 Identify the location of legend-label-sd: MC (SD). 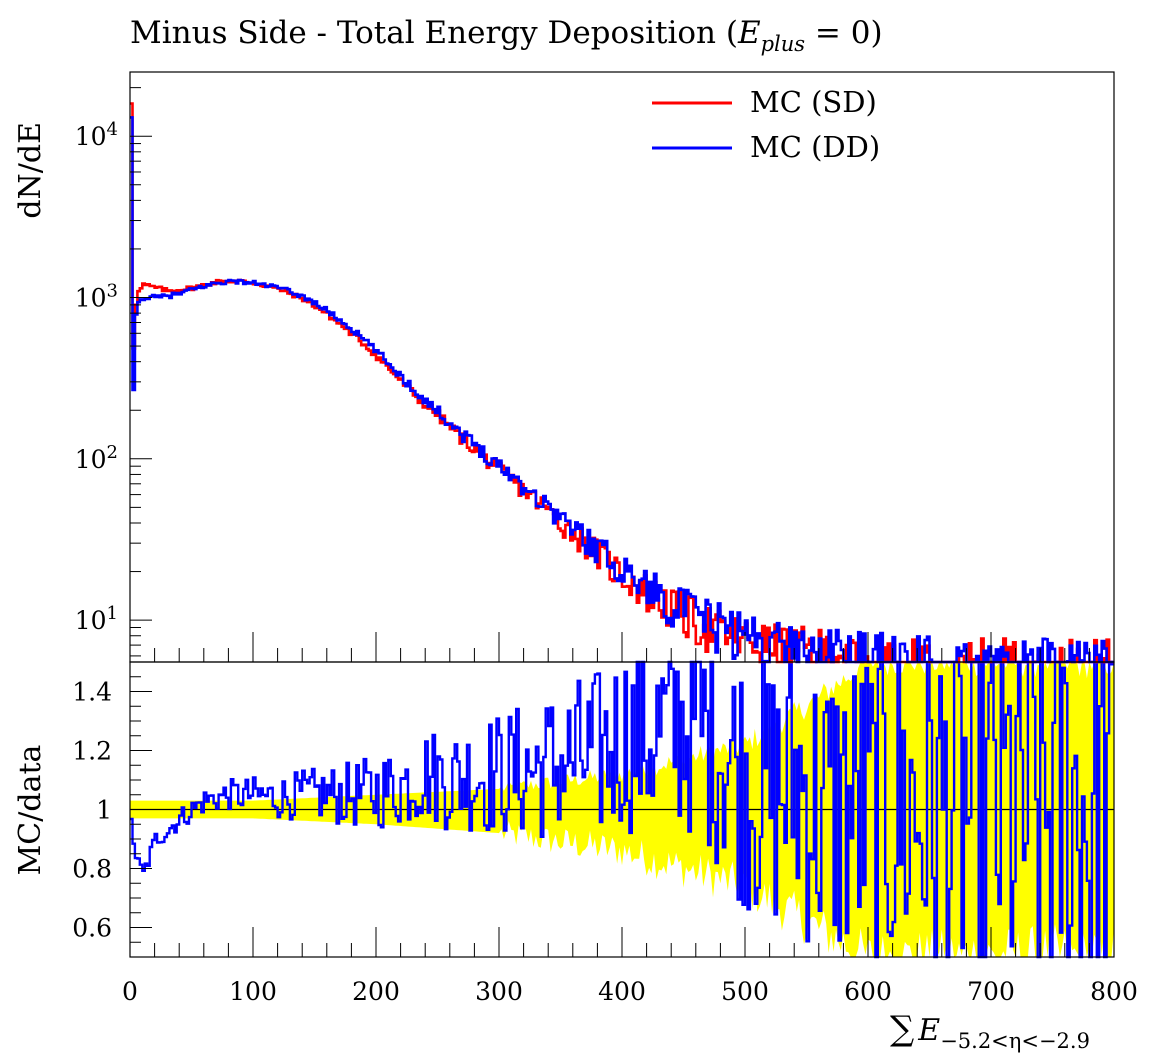
(813, 102).